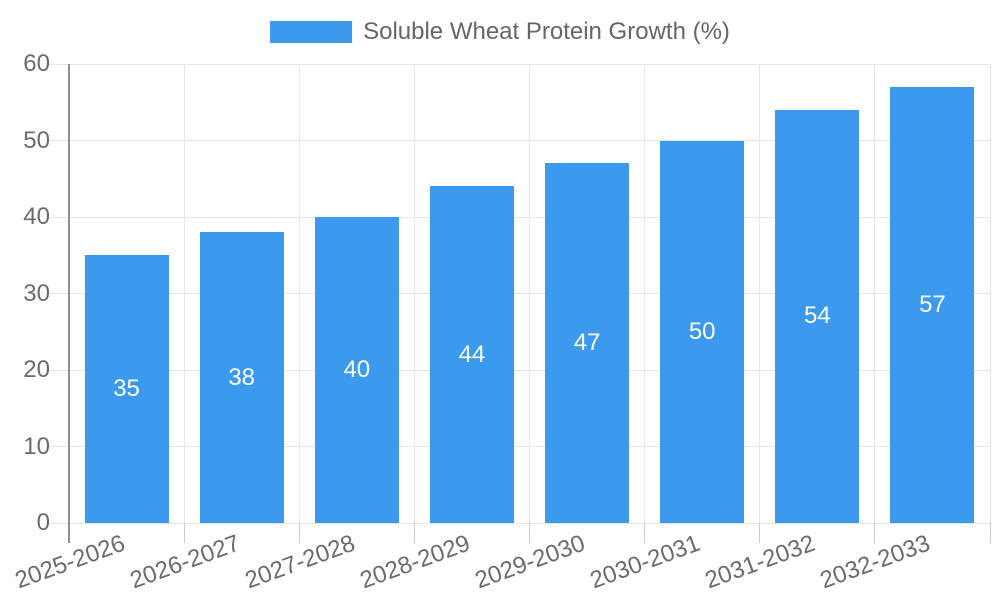 This screenshot has height=600, width=1000. I want to click on bar-value-label: 40, so click(357, 369).